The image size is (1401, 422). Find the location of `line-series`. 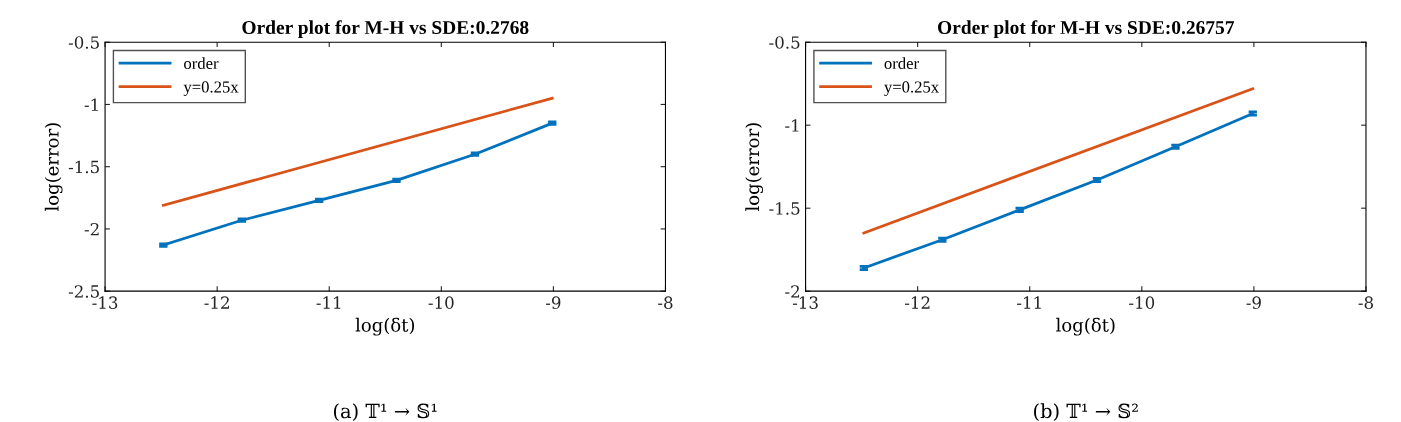

line-series is located at coordinates (1058, 191).